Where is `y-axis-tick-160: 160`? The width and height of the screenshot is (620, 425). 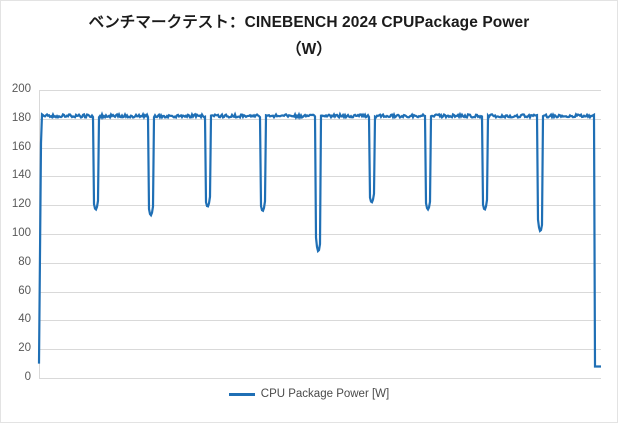 y-axis-tick-160: 160 is located at coordinates (21, 146).